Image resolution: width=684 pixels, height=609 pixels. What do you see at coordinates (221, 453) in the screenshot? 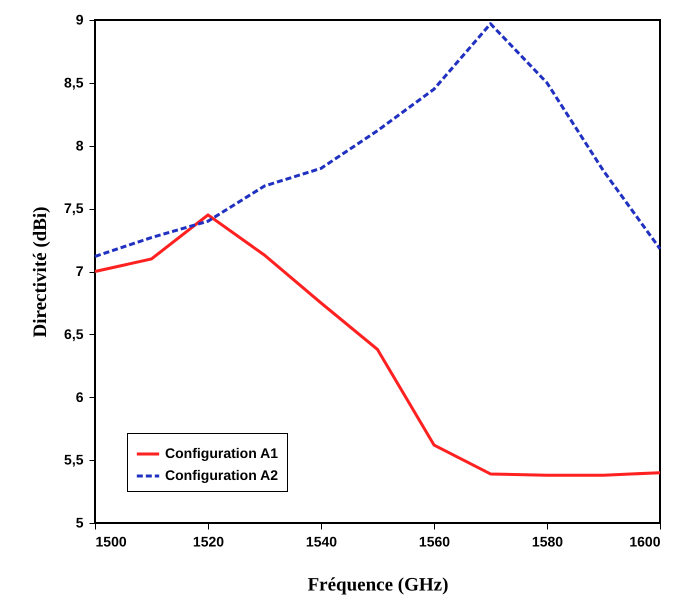
I see `legend-label: Configuration A1` at bounding box center [221, 453].